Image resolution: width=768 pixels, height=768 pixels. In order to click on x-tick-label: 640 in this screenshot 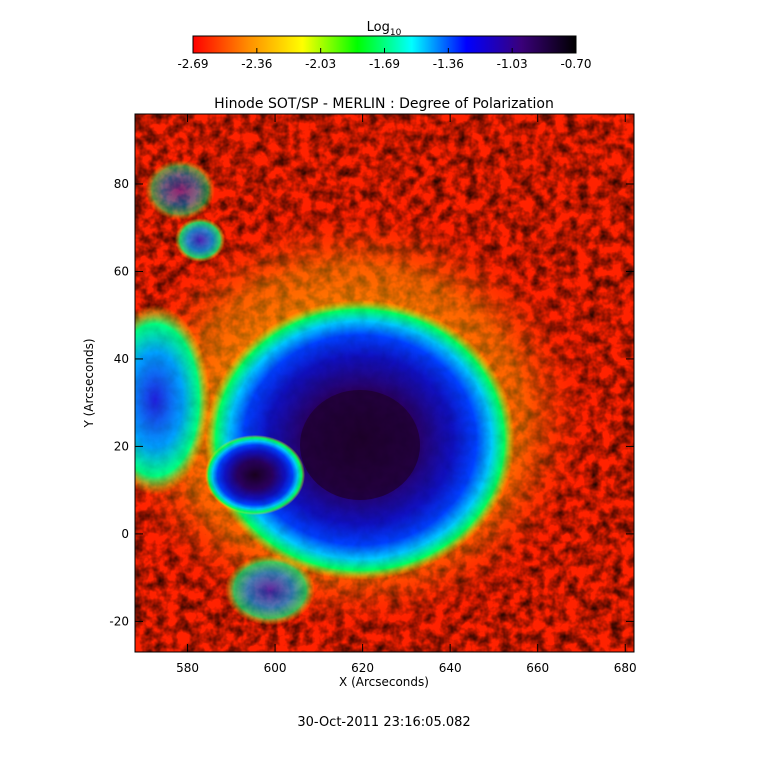, I will do `click(450, 668)`.